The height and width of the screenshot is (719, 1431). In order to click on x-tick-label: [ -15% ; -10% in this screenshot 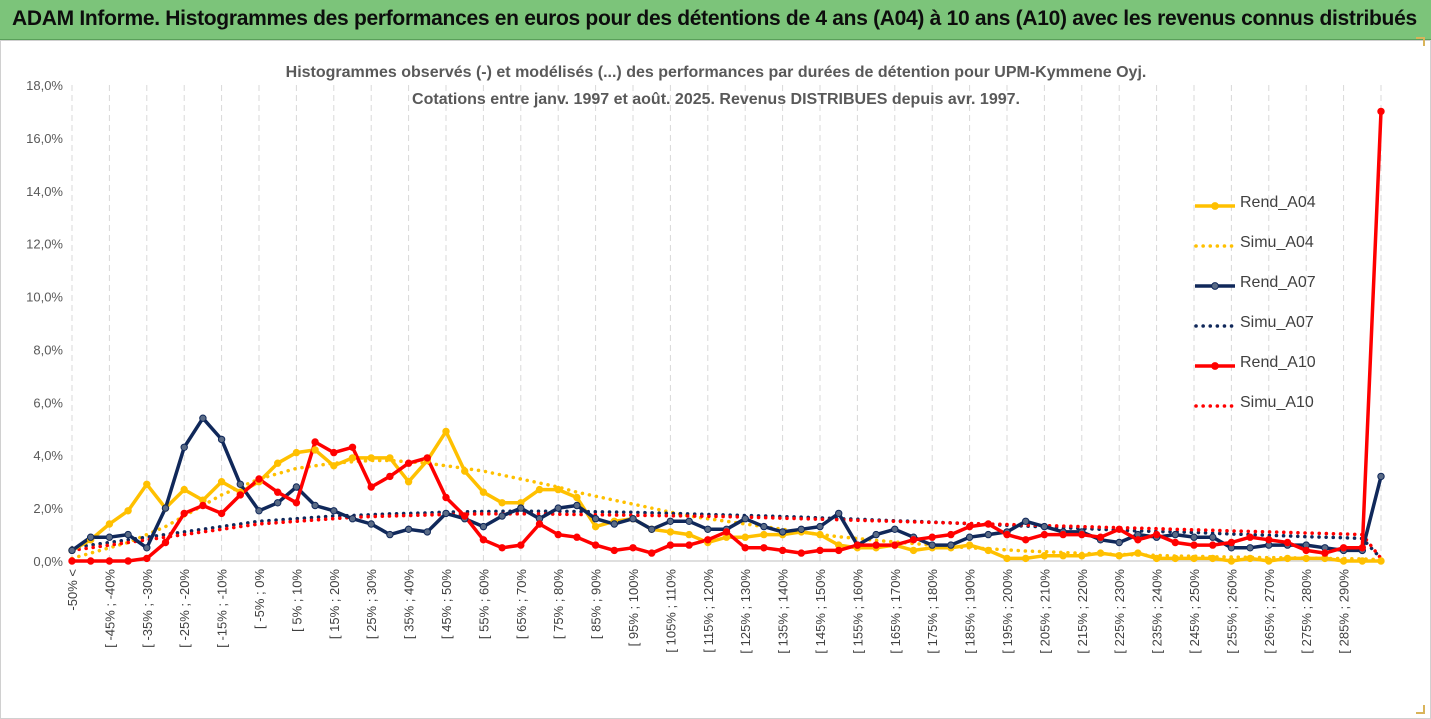, I will do `click(222, 608)`.